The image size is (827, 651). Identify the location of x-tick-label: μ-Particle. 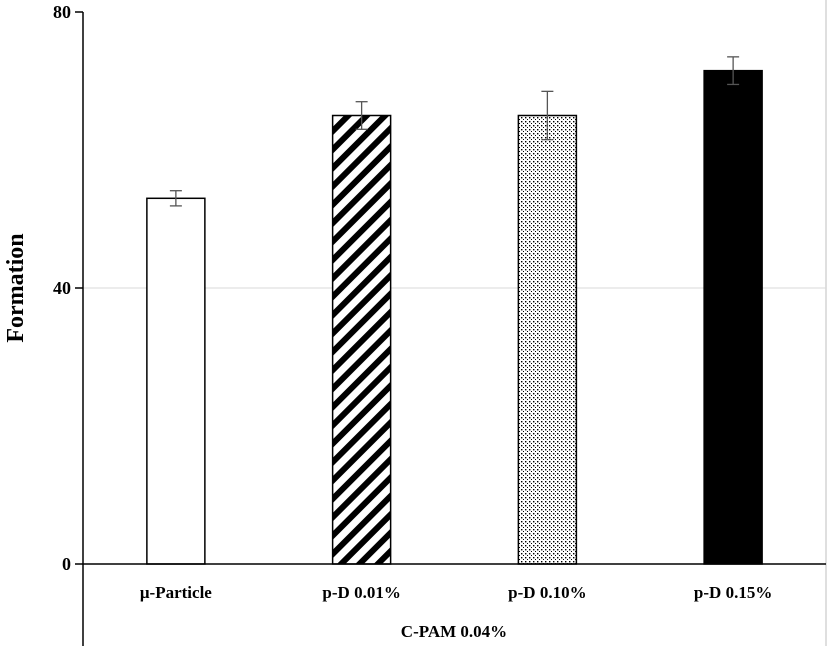
(176, 592).